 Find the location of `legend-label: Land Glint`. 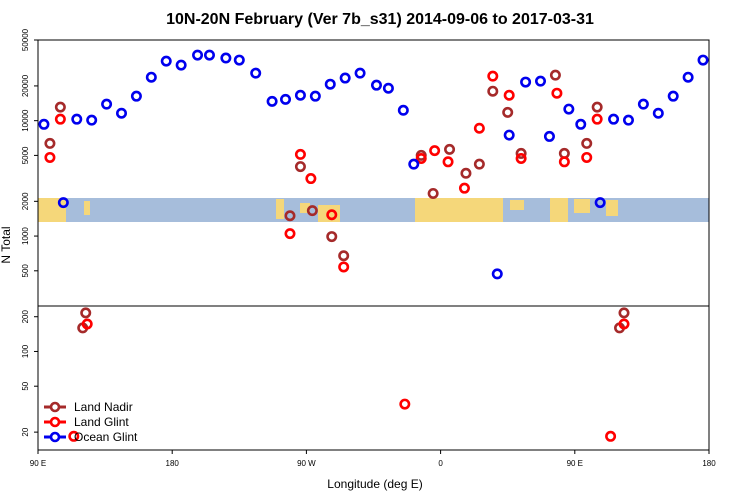

legend-label: Land Glint is located at coordinates (101, 422).